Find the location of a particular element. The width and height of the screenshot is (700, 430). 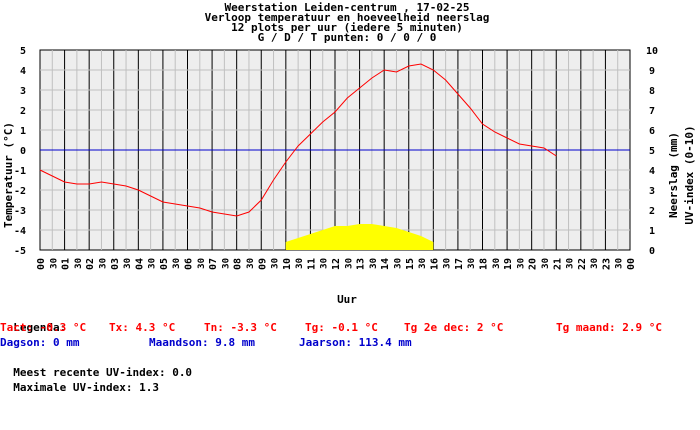

y2-tick-label: 2 is located at coordinates (652, 211).